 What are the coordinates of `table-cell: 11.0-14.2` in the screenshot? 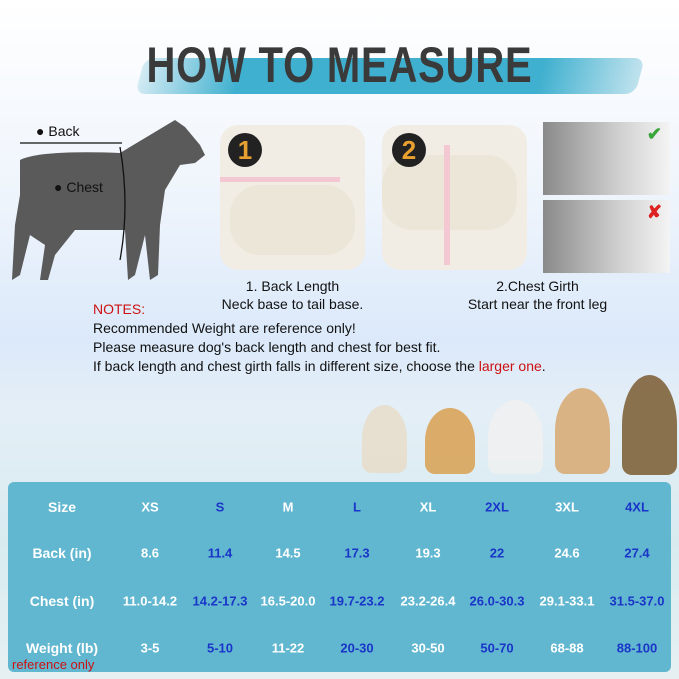 It's located at (150, 601).